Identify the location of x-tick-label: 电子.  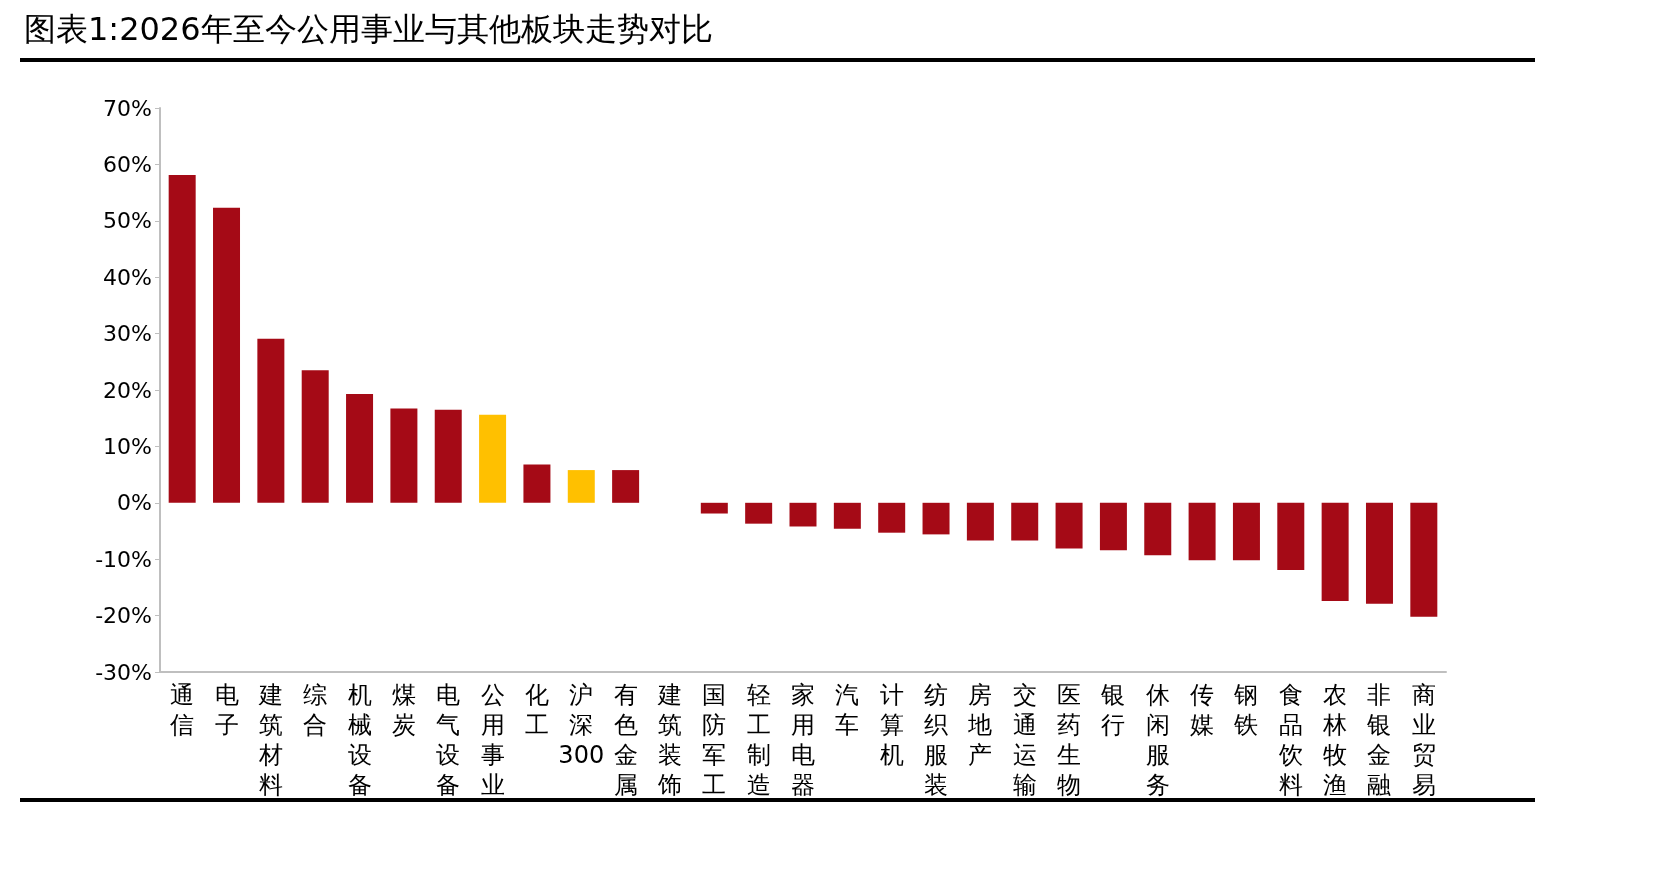
(226, 710).